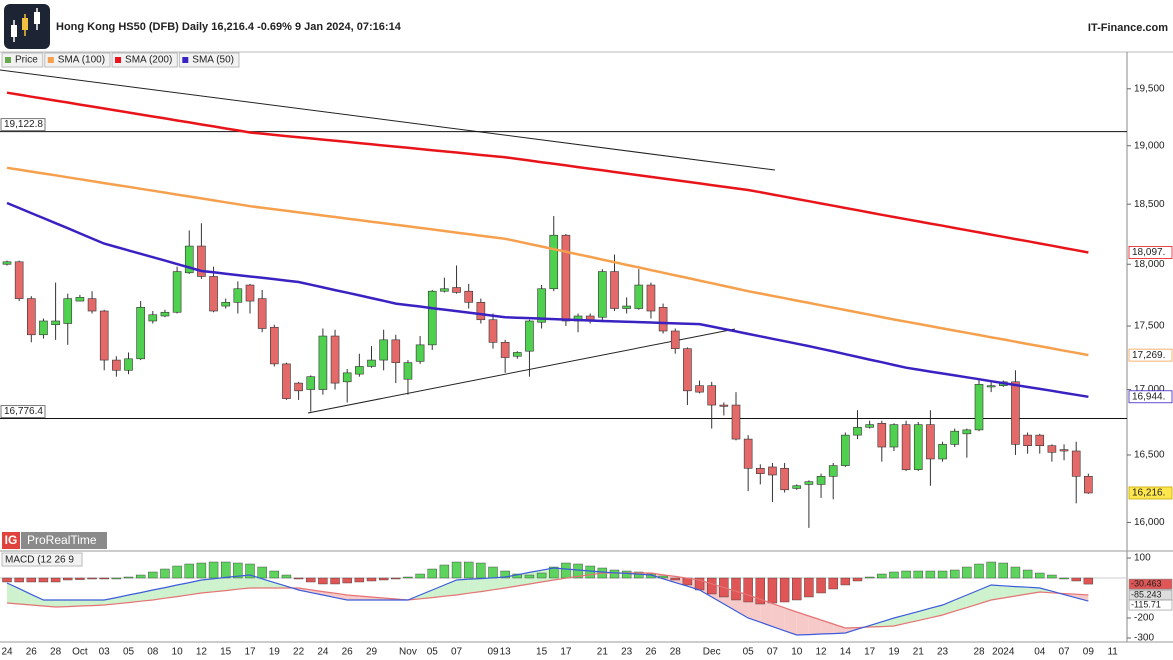 This screenshot has height=660, width=1173. I want to click on brand-ig: IG, so click(11, 540).